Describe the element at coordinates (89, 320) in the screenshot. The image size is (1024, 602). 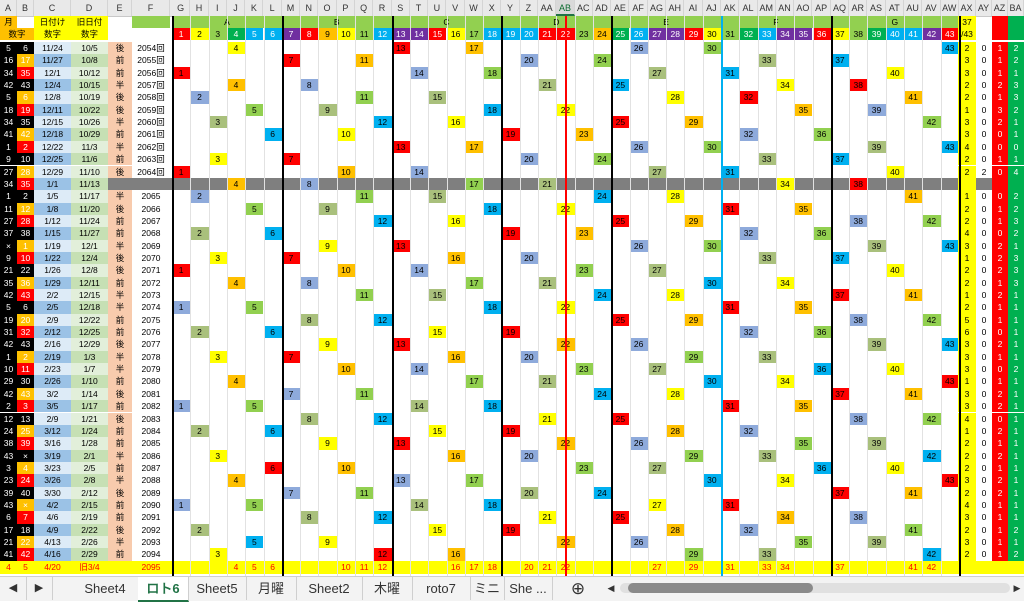
I see `row-old-date: 12/22` at that location.